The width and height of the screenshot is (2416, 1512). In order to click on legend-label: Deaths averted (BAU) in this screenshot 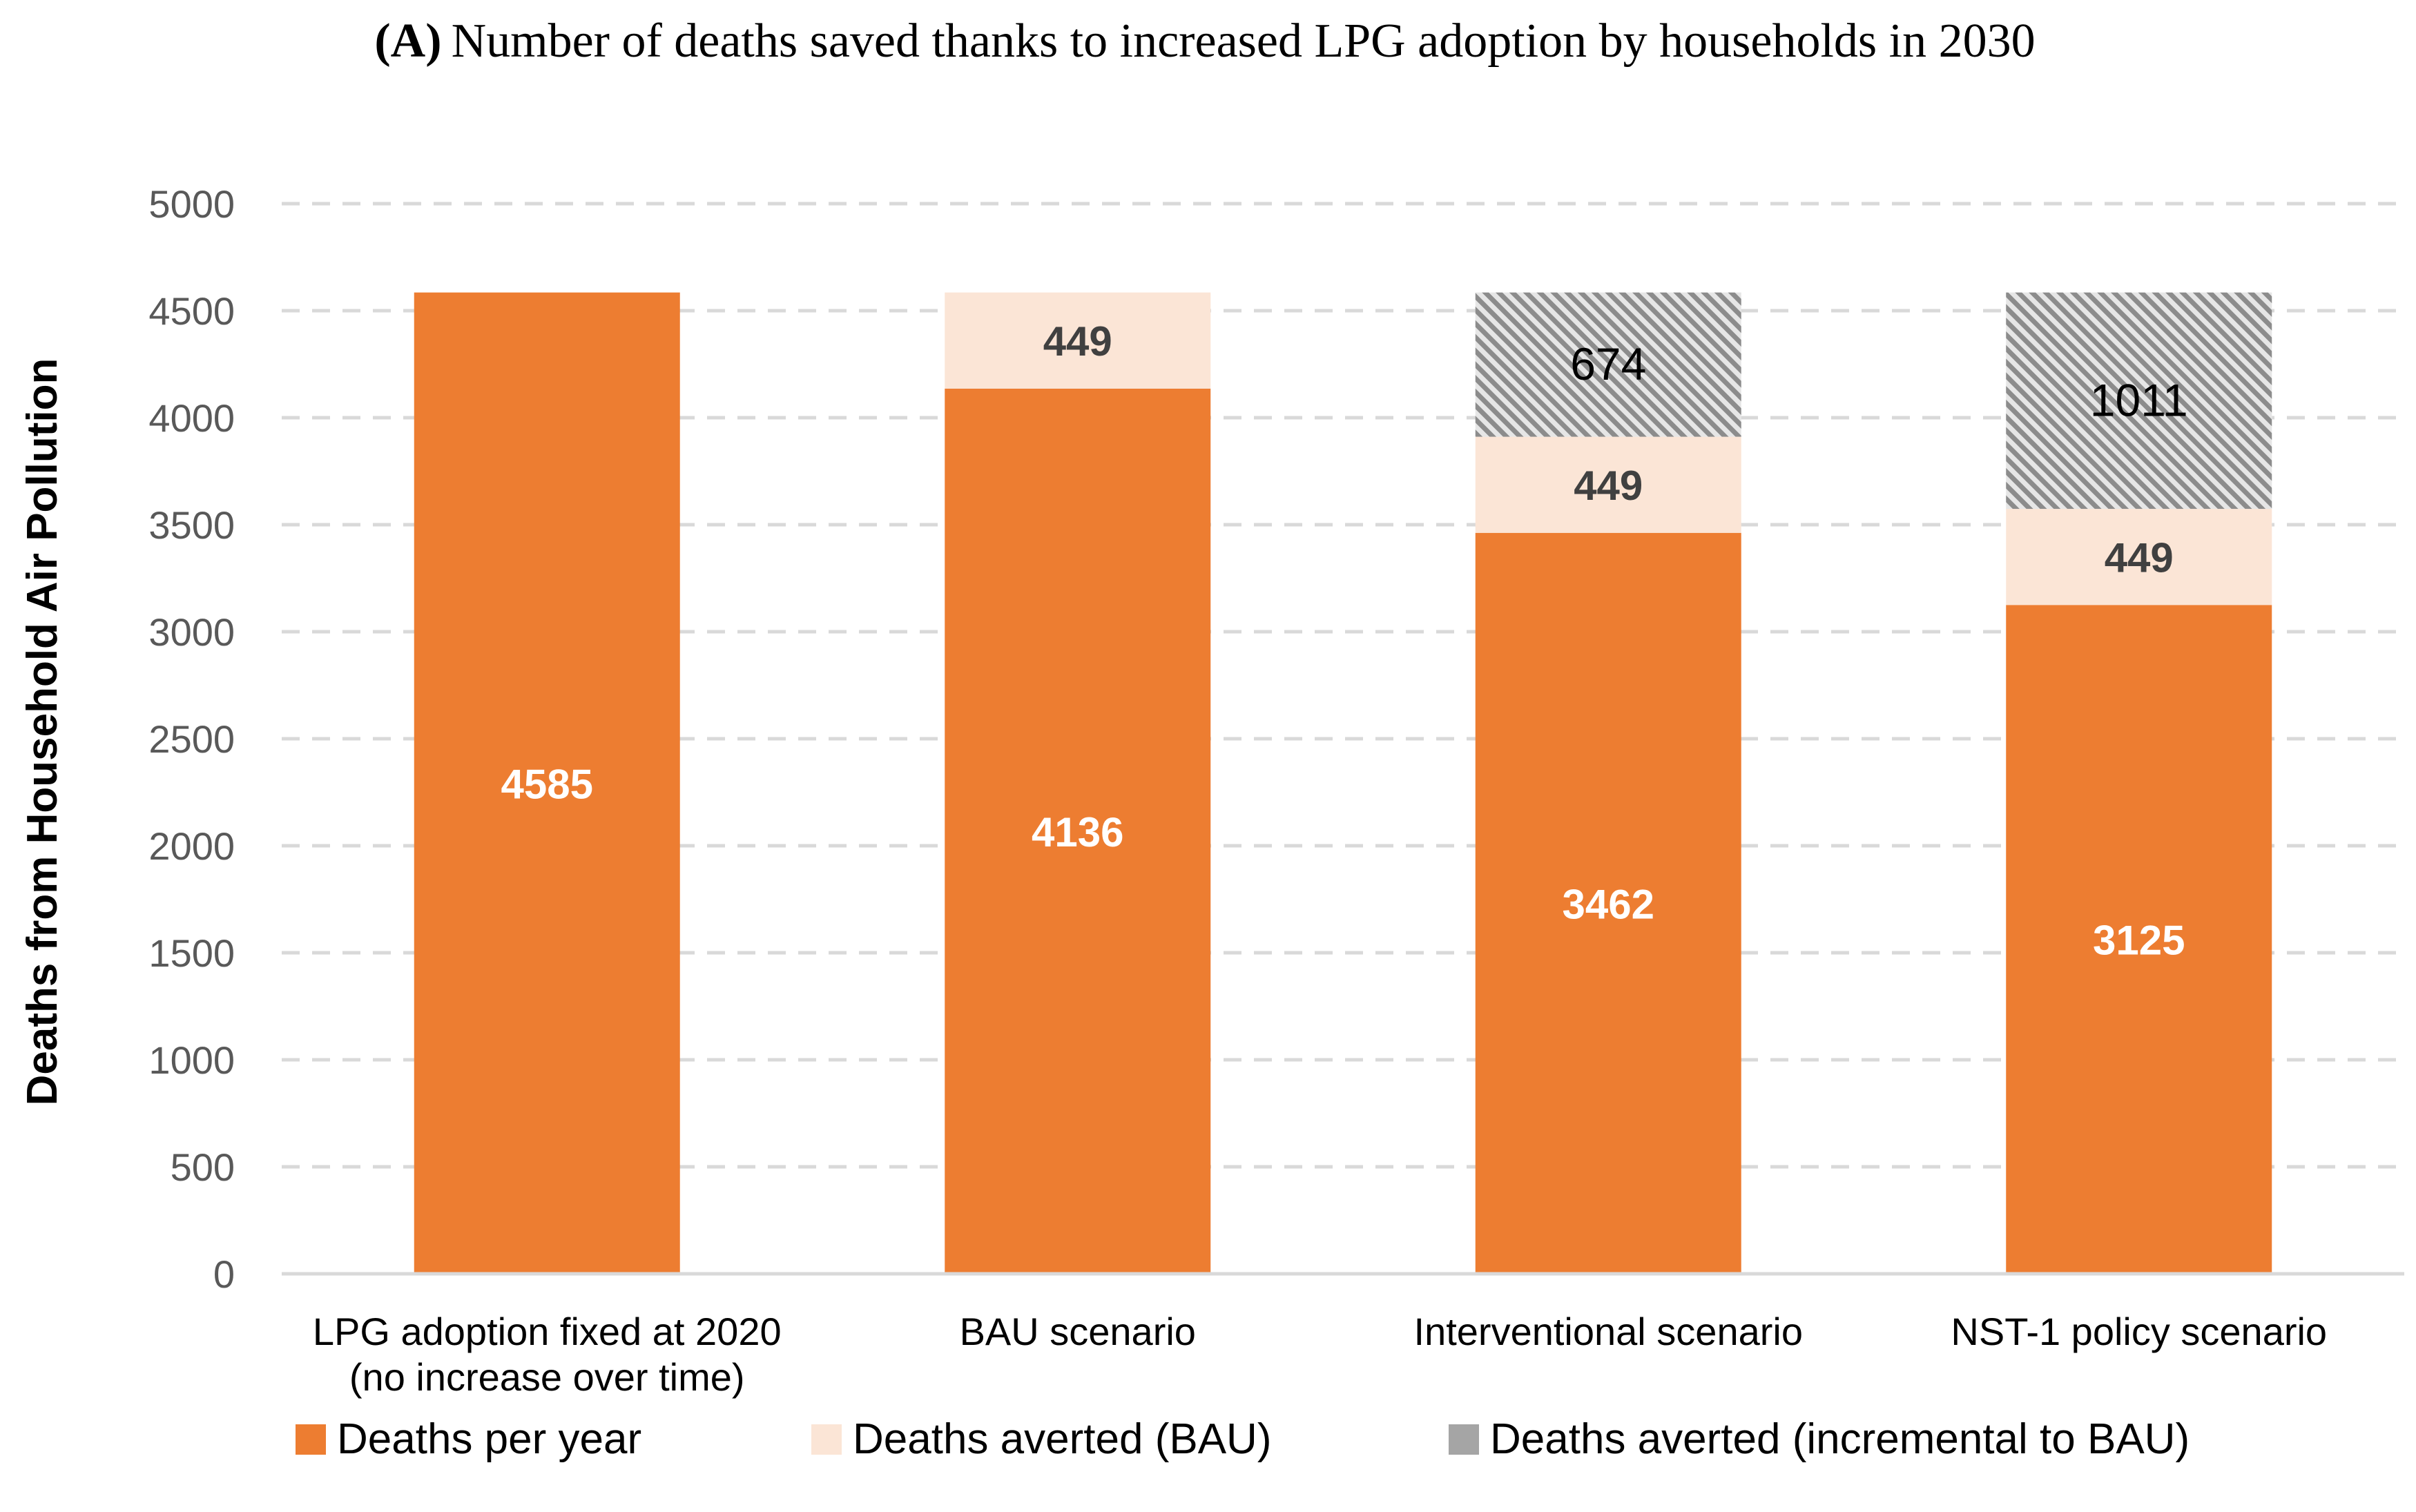, I will do `click(1062, 1439)`.